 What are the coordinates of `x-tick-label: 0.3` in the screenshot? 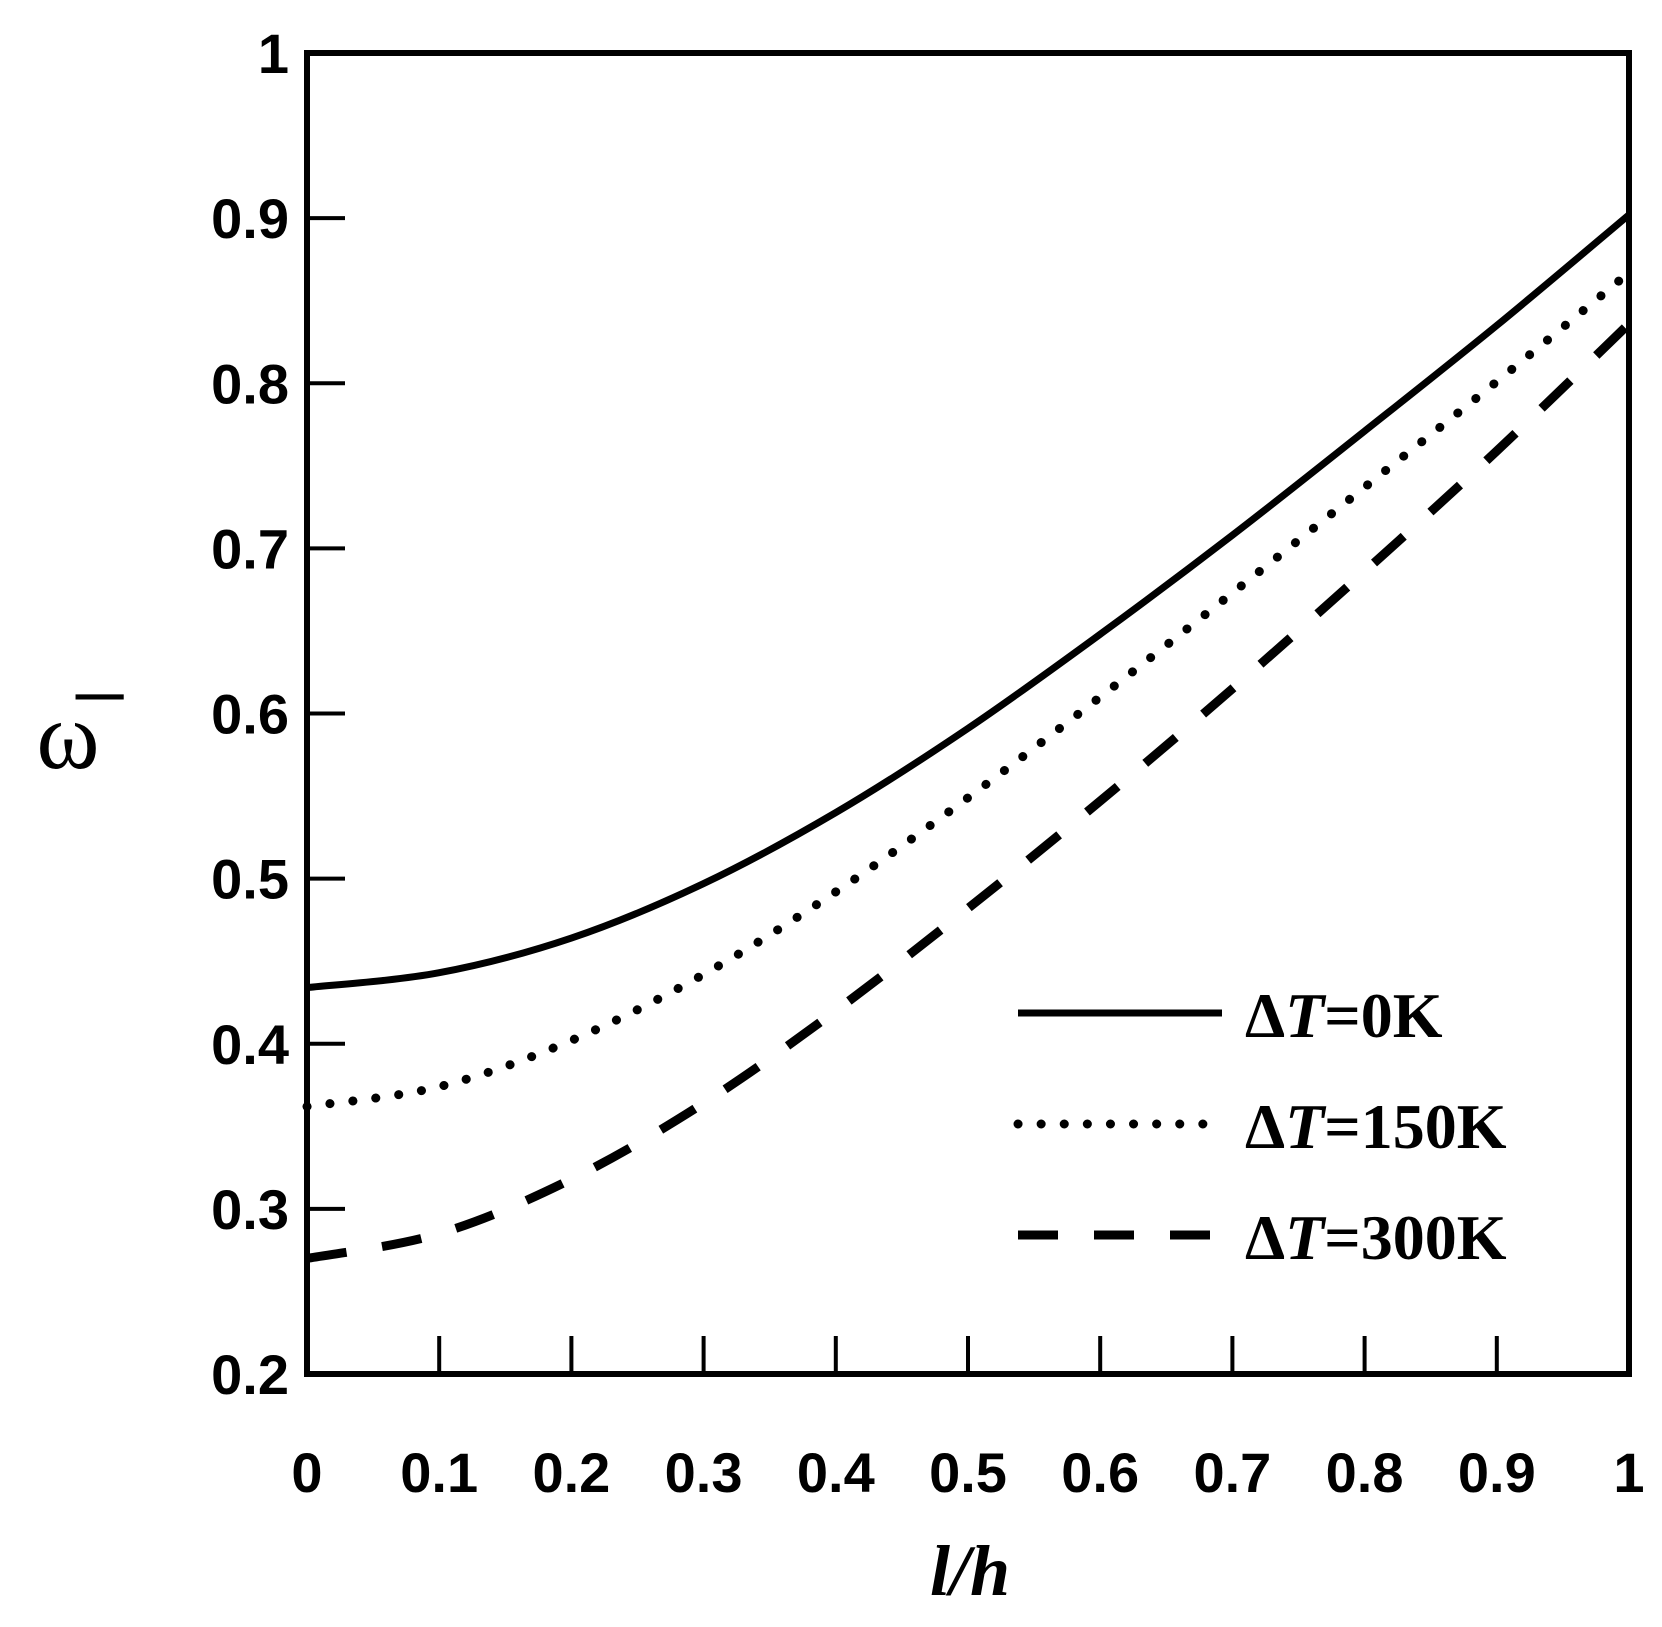 It's located at (704, 1472).